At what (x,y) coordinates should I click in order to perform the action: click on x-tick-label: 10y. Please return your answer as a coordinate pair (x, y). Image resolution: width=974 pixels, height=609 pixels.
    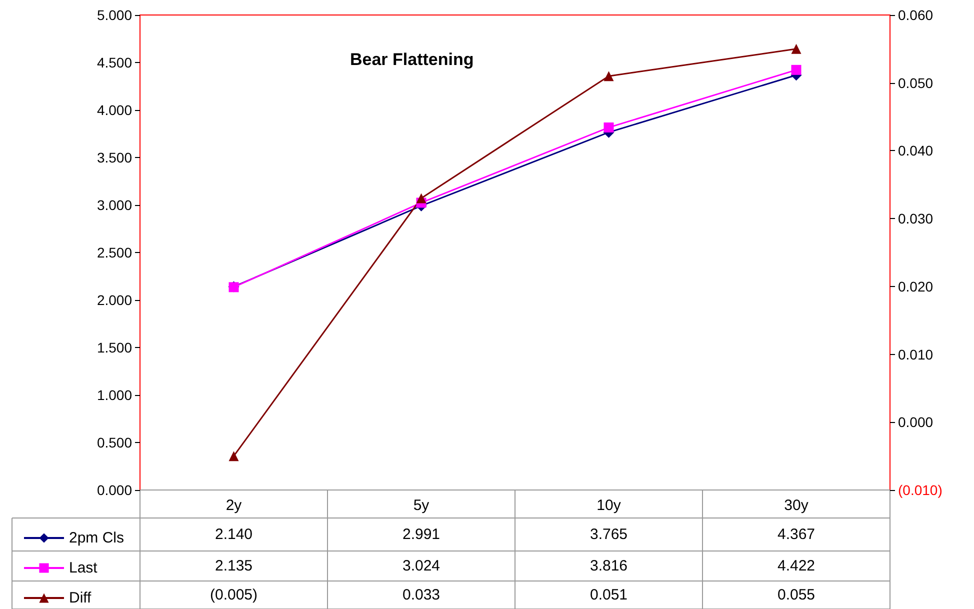
    Looking at the image, I should click on (609, 505).